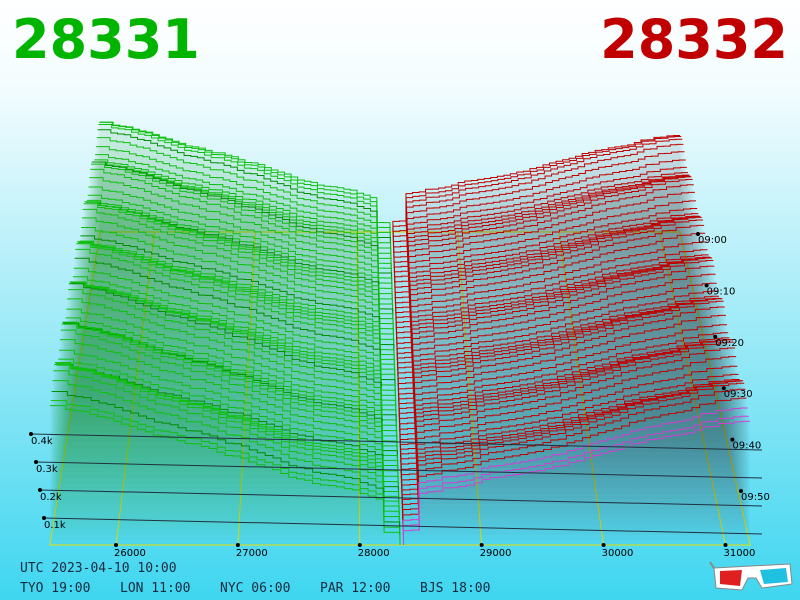 This screenshot has width=800, height=600. What do you see at coordinates (106, 39) in the screenshot?
I see `bid-price: 28331` at bounding box center [106, 39].